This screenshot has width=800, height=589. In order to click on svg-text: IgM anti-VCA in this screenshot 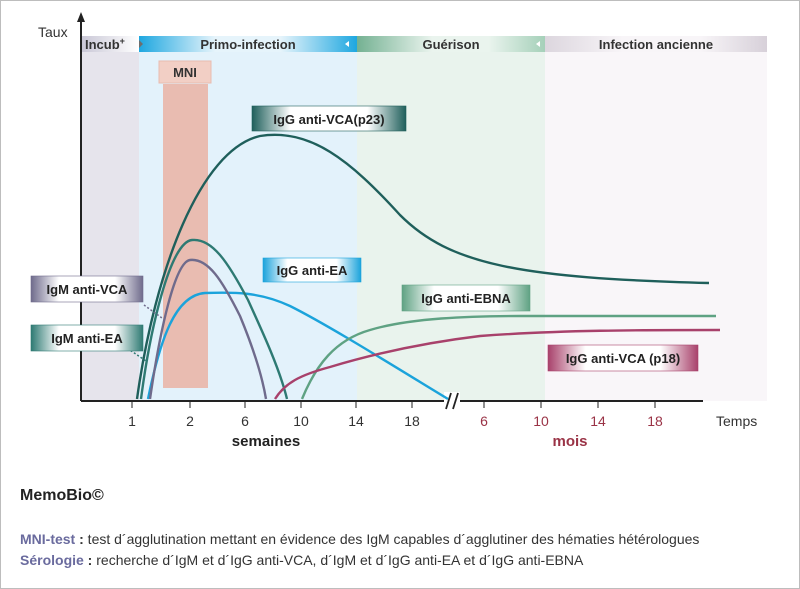, I will do `click(87, 289)`.